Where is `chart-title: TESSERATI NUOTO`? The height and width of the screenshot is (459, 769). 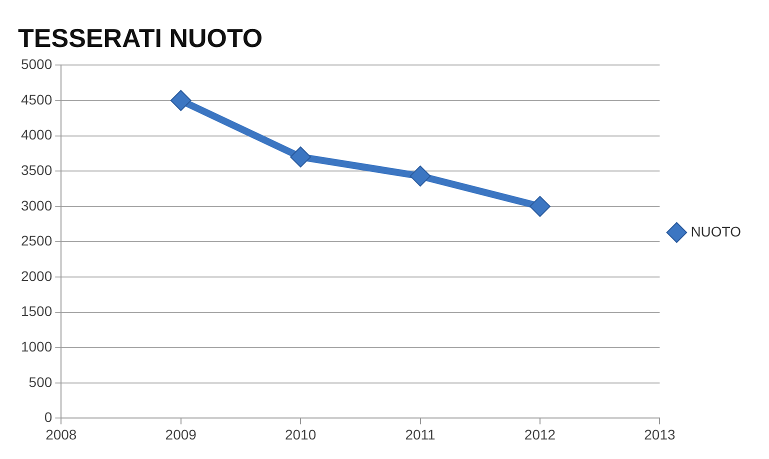
chart-title: TESSERATI NUOTO is located at coordinates (140, 37).